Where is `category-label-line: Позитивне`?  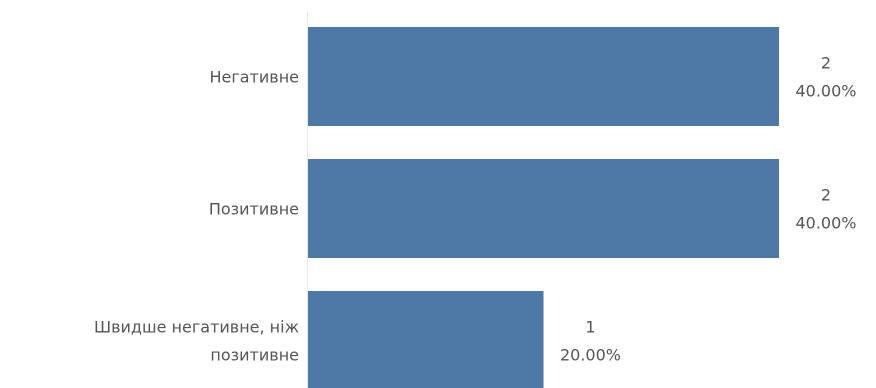
category-label-line: Позитивне is located at coordinates (254, 209).